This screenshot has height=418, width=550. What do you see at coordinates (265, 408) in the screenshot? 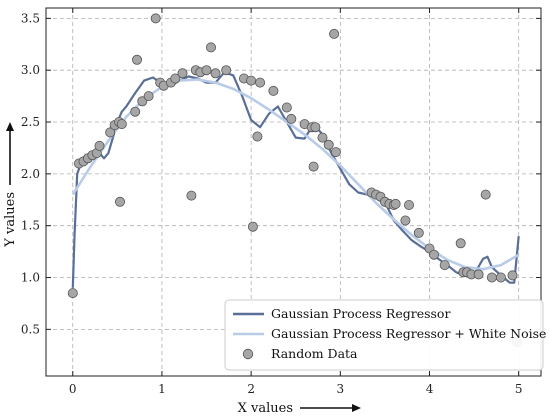
I see `x-axis-label: X values` at bounding box center [265, 408].